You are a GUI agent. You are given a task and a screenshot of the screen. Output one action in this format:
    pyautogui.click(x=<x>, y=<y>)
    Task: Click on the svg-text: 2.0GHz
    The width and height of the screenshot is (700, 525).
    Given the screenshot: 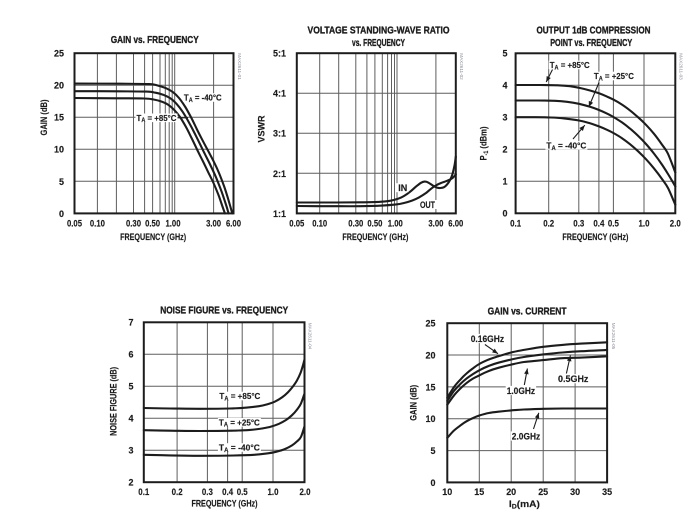 What is the action you would take?
    pyautogui.click(x=526, y=436)
    